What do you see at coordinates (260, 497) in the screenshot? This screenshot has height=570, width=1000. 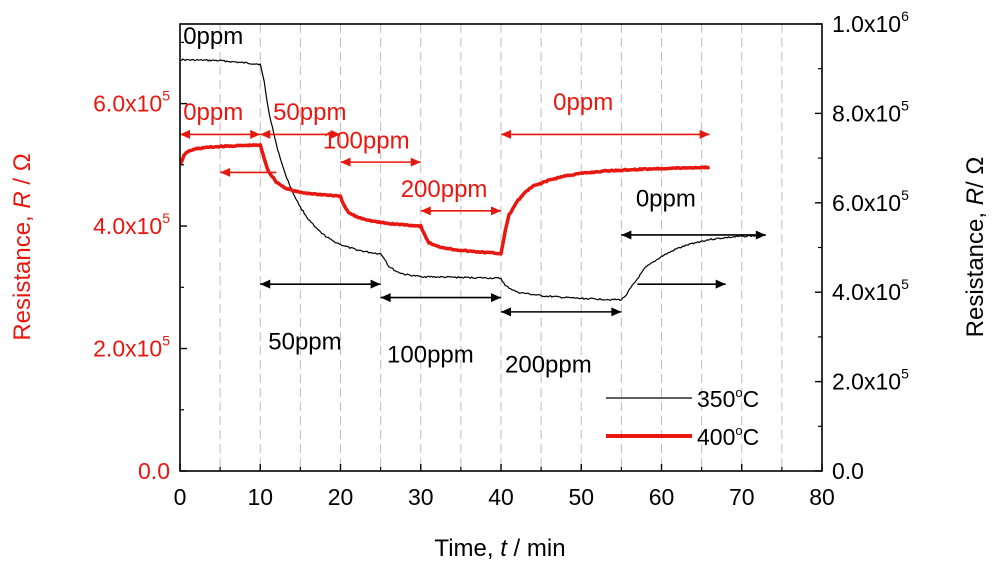 I see `x-tick-label-10: 10` at bounding box center [260, 497].